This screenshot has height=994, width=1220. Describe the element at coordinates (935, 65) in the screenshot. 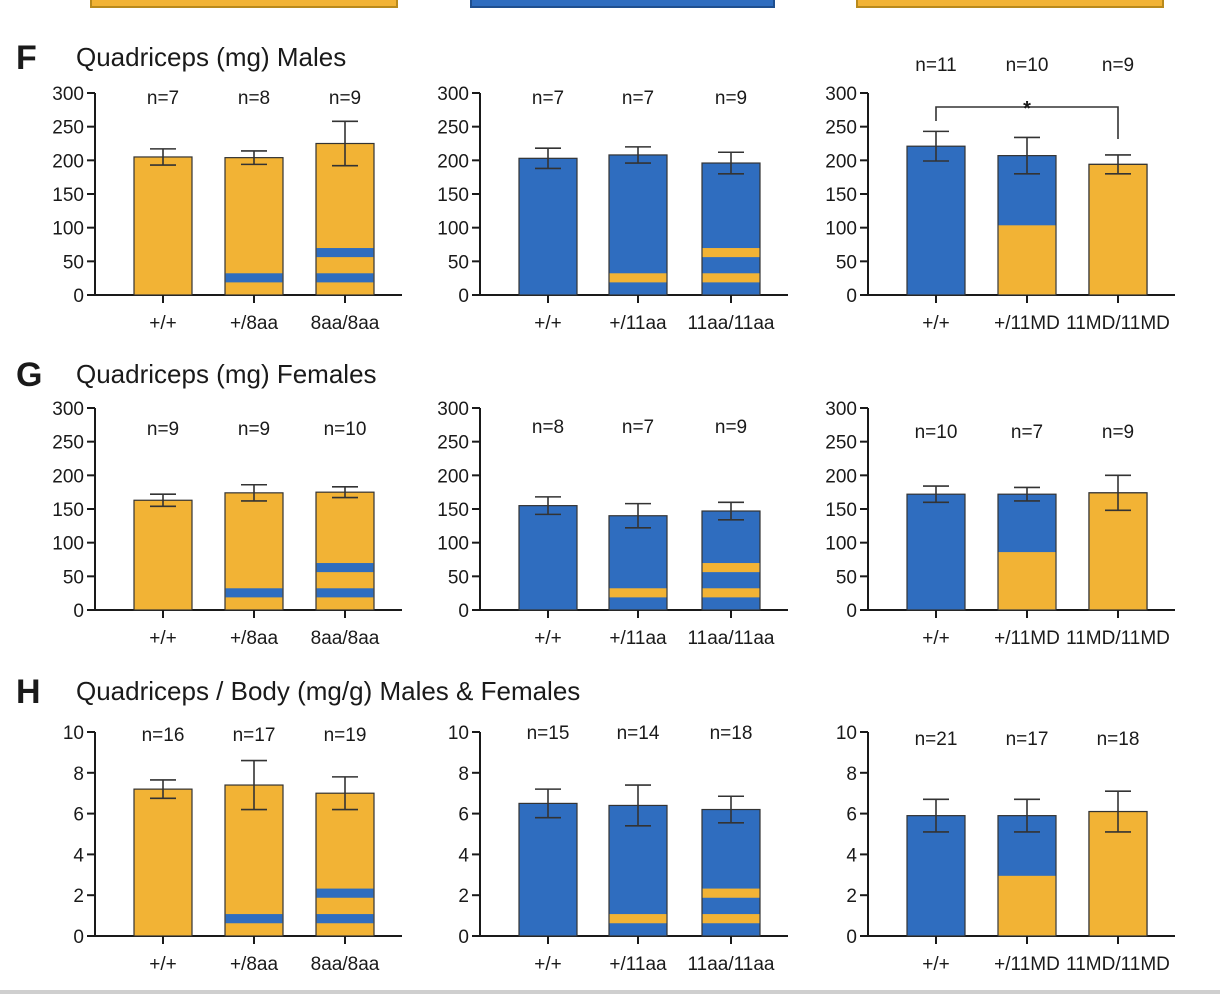

I see `n-label: n=11` at that location.